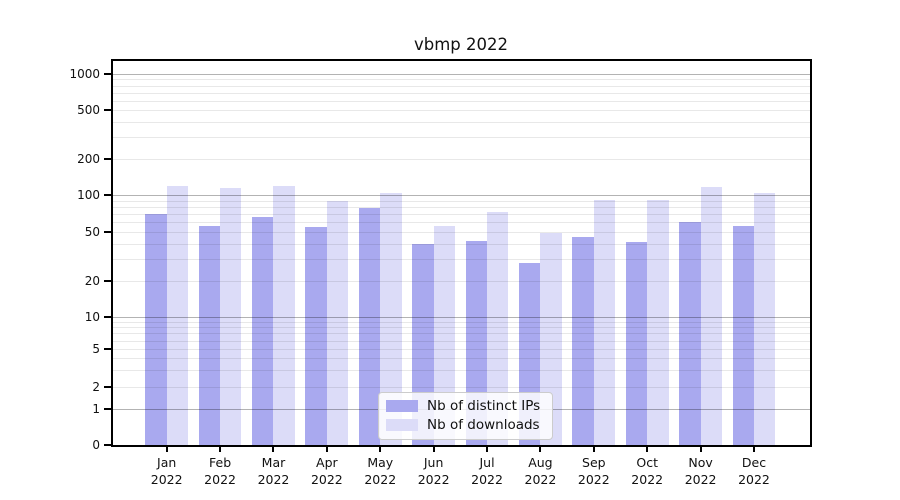  I want to click on month-label: Jan, so click(167, 462).